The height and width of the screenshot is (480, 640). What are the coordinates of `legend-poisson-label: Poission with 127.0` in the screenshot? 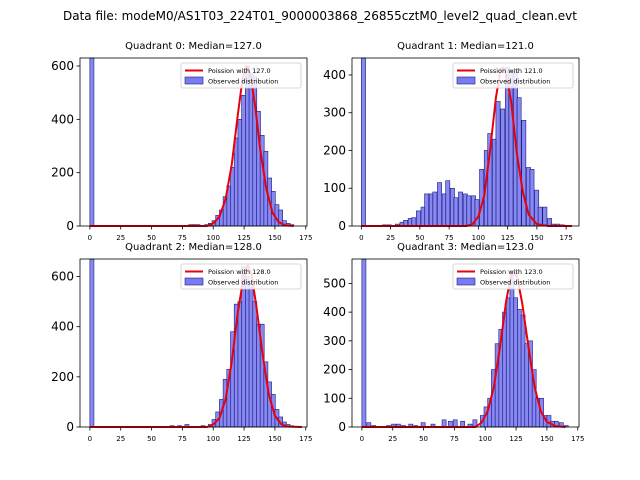 It's located at (239, 71).